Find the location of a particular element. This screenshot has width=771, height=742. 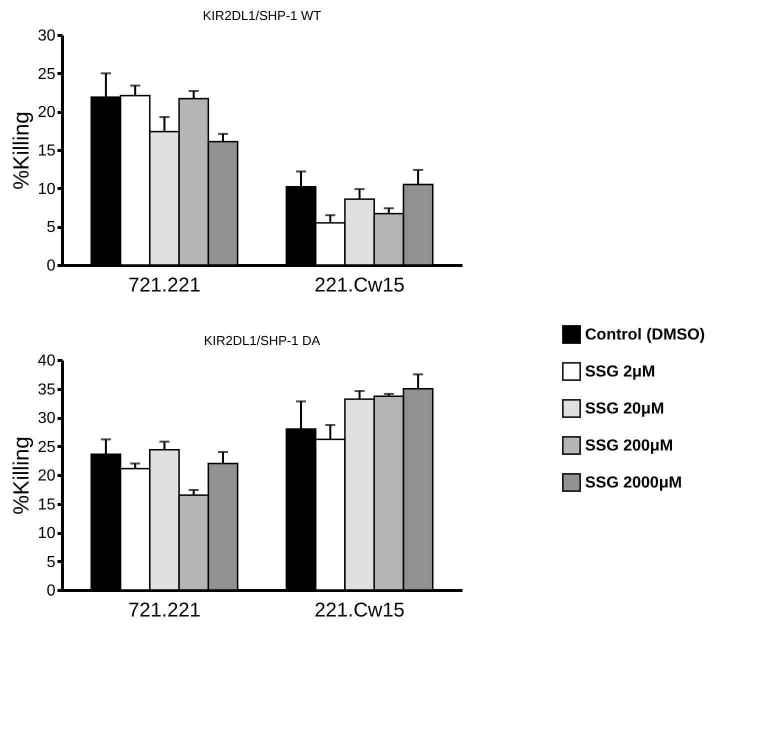

legend-label: SSG 2000μM is located at coordinates (633, 483).